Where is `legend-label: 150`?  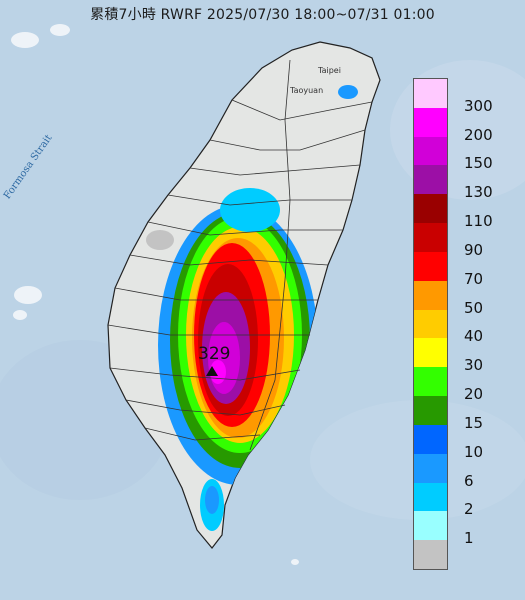 legend-label: 150 is located at coordinates (478, 163).